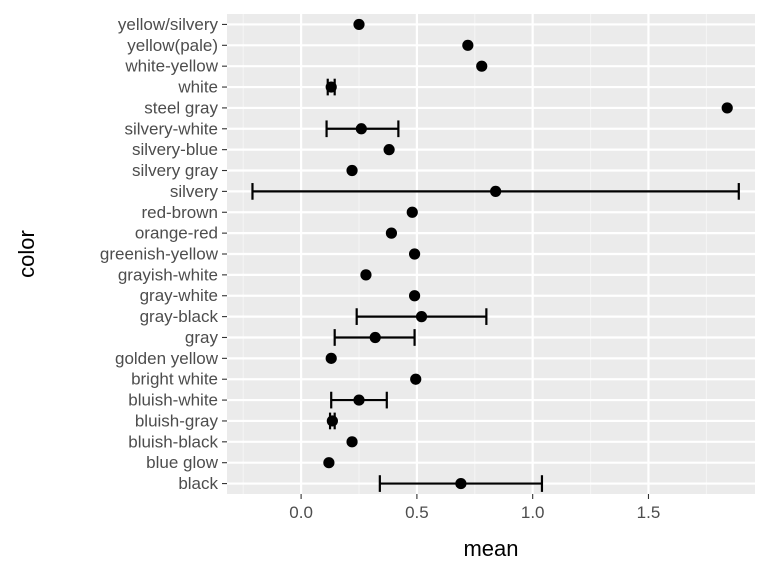 This screenshot has width=768, height=576. Describe the element at coordinates (474, 508) in the screenshot. I see `x-axis: 0.0 0.5 1.0 1.5` at that location.